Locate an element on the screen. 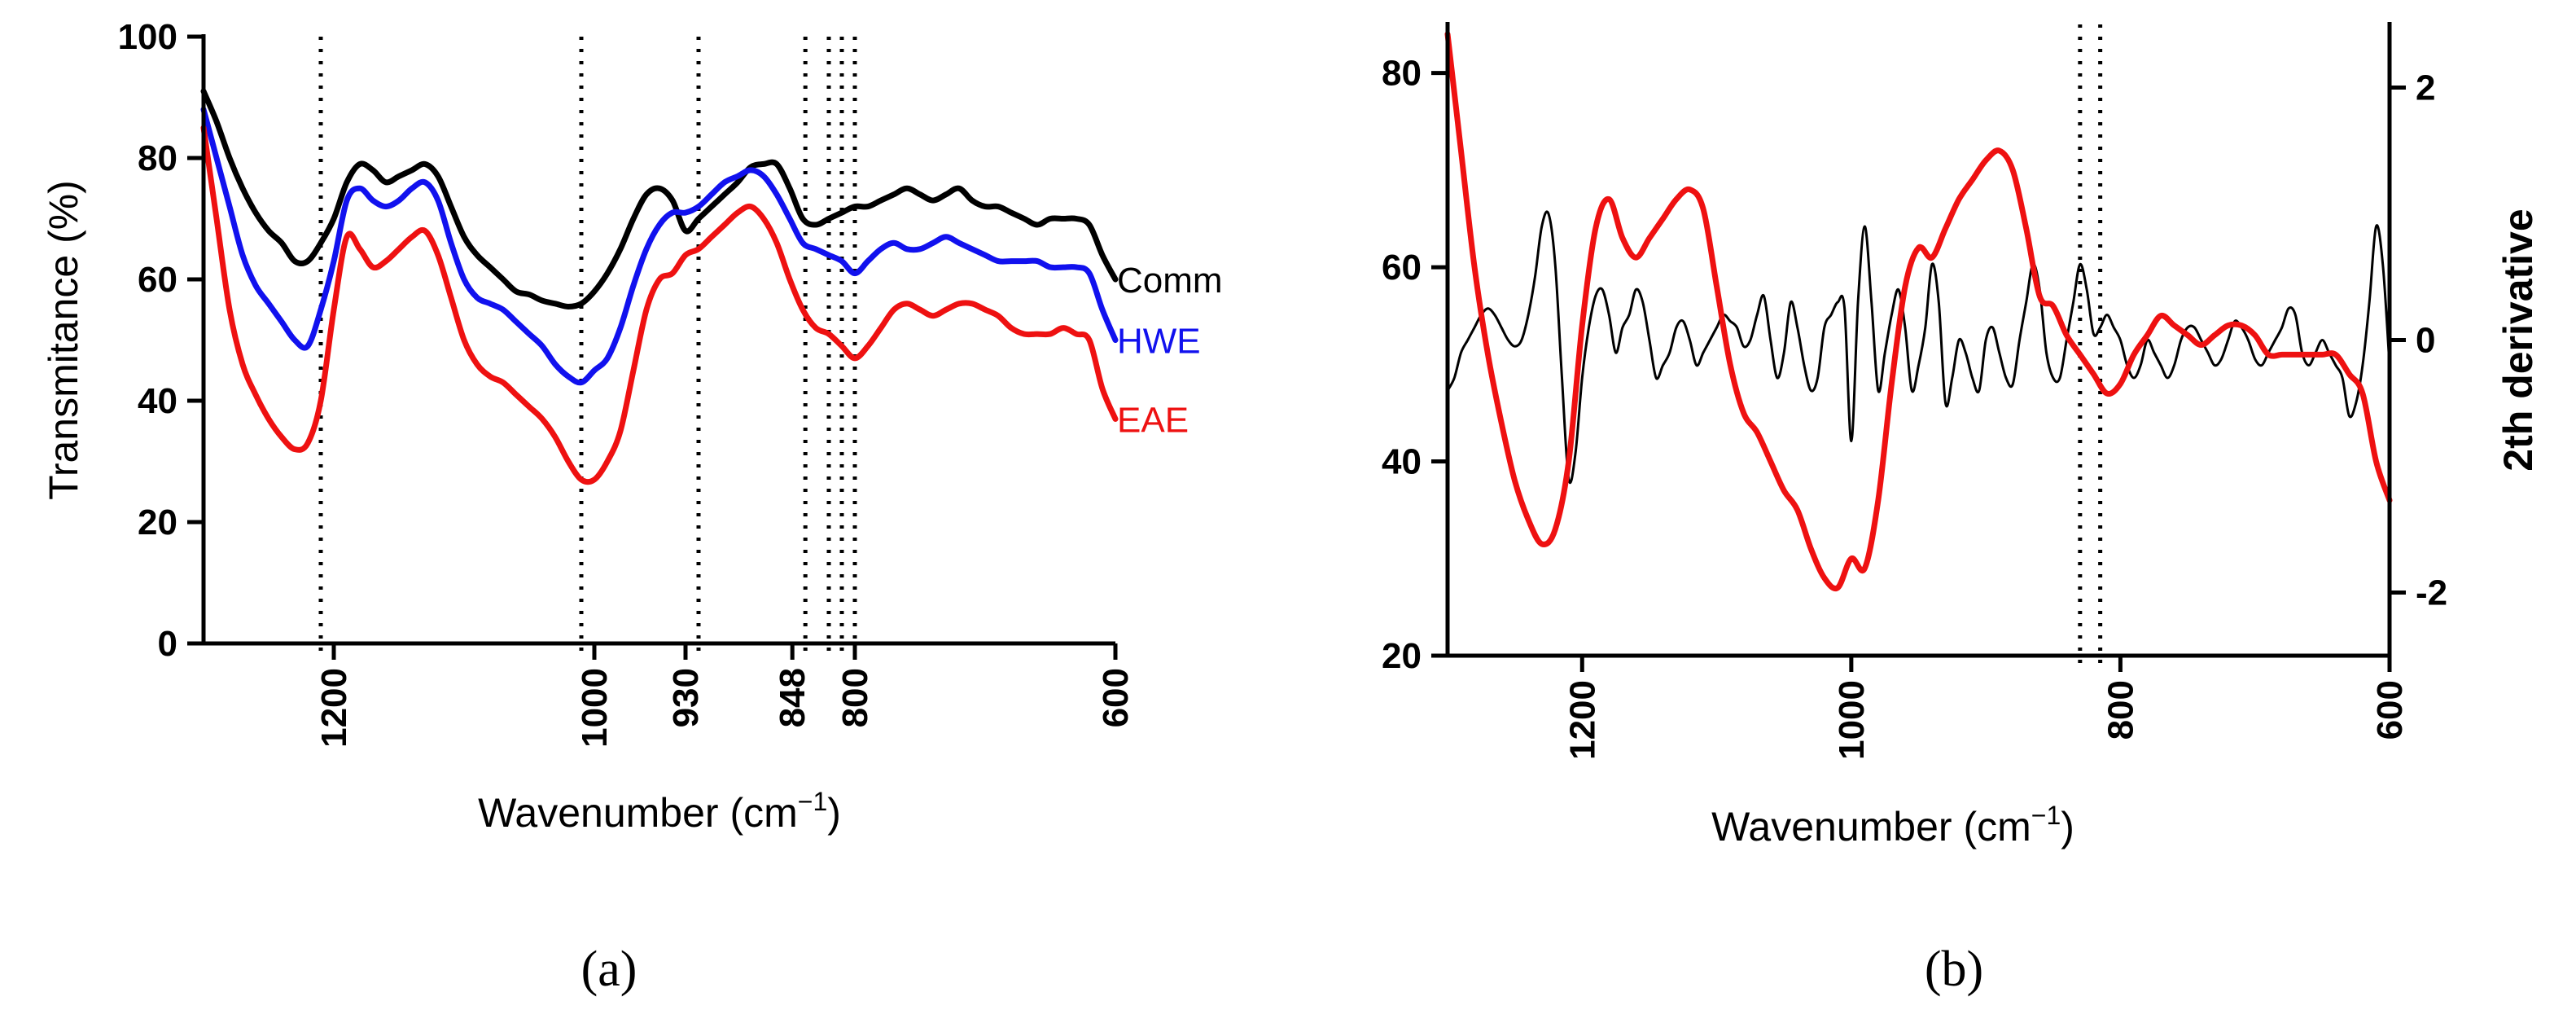  y-left-tick-label-60: 60 is located at coordinates (1402, 268).